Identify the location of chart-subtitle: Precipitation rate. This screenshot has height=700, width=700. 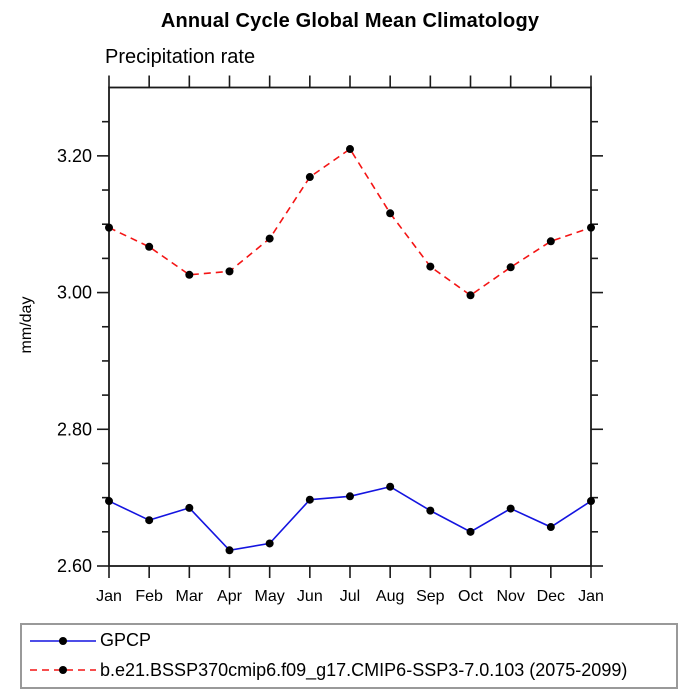
(180, 57).